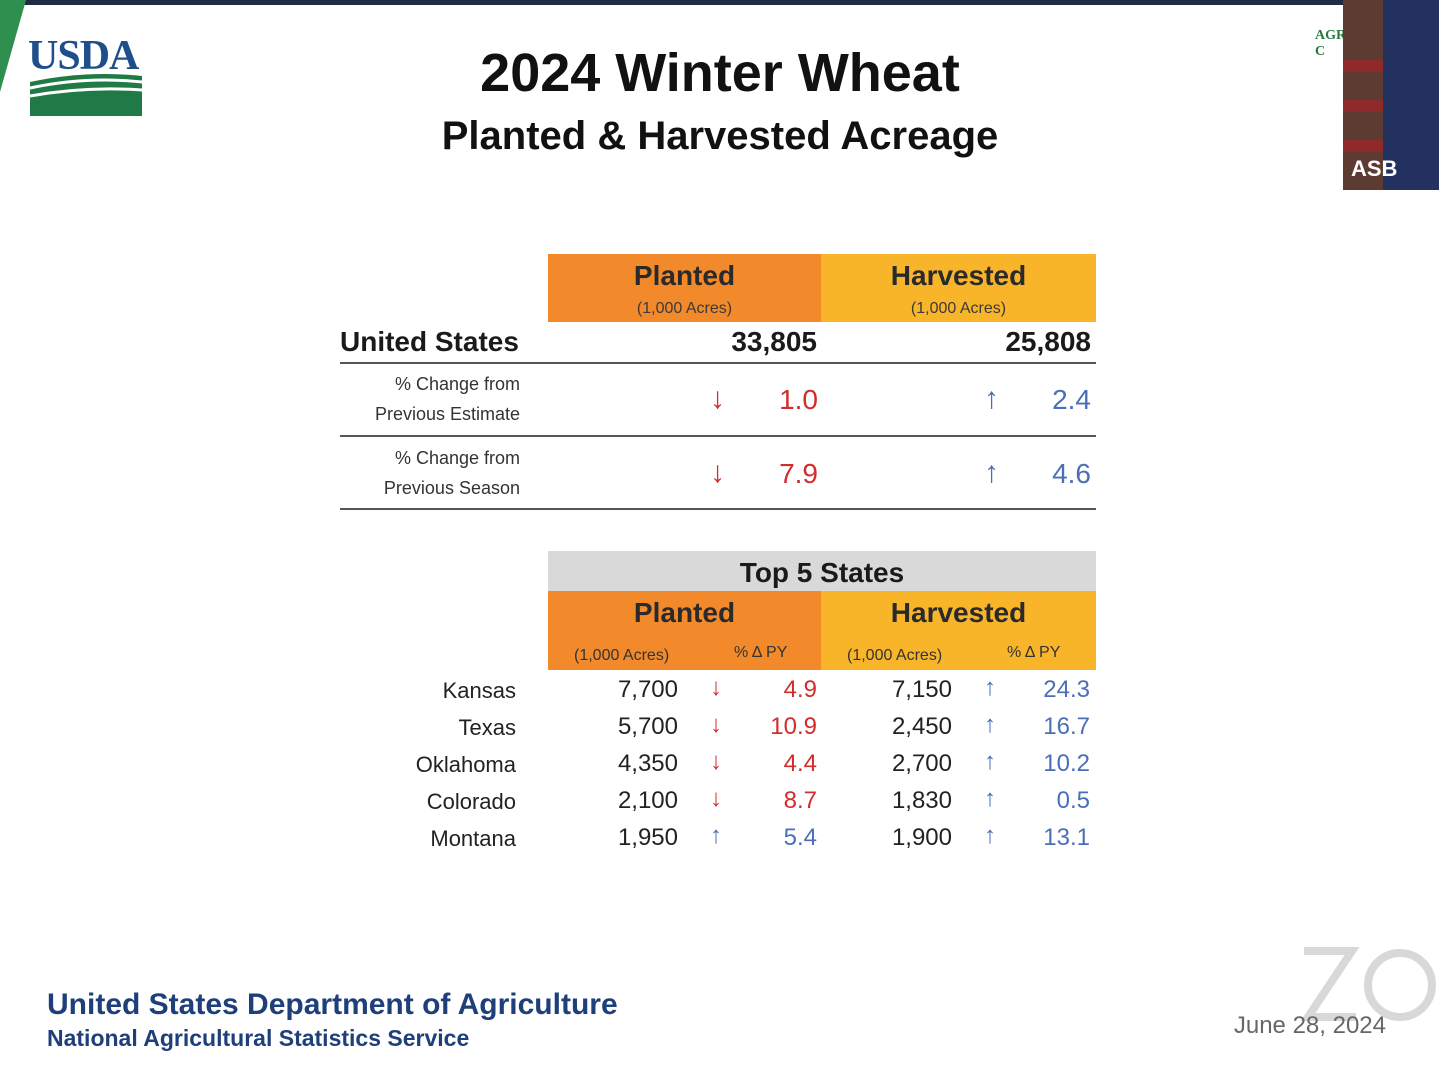  Describe the element at coordinates (1411, 95) in the screenshot. I see `flag-icon` at that location.